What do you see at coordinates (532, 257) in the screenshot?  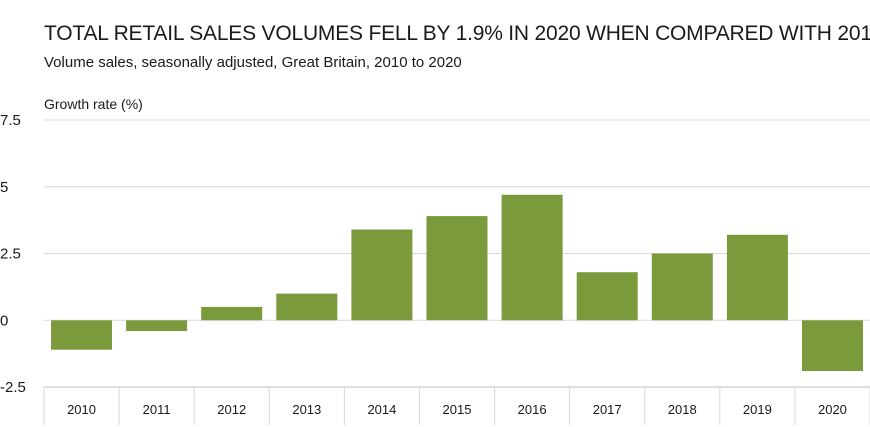 I see `bar-2016` at bounding box center [532, 257].